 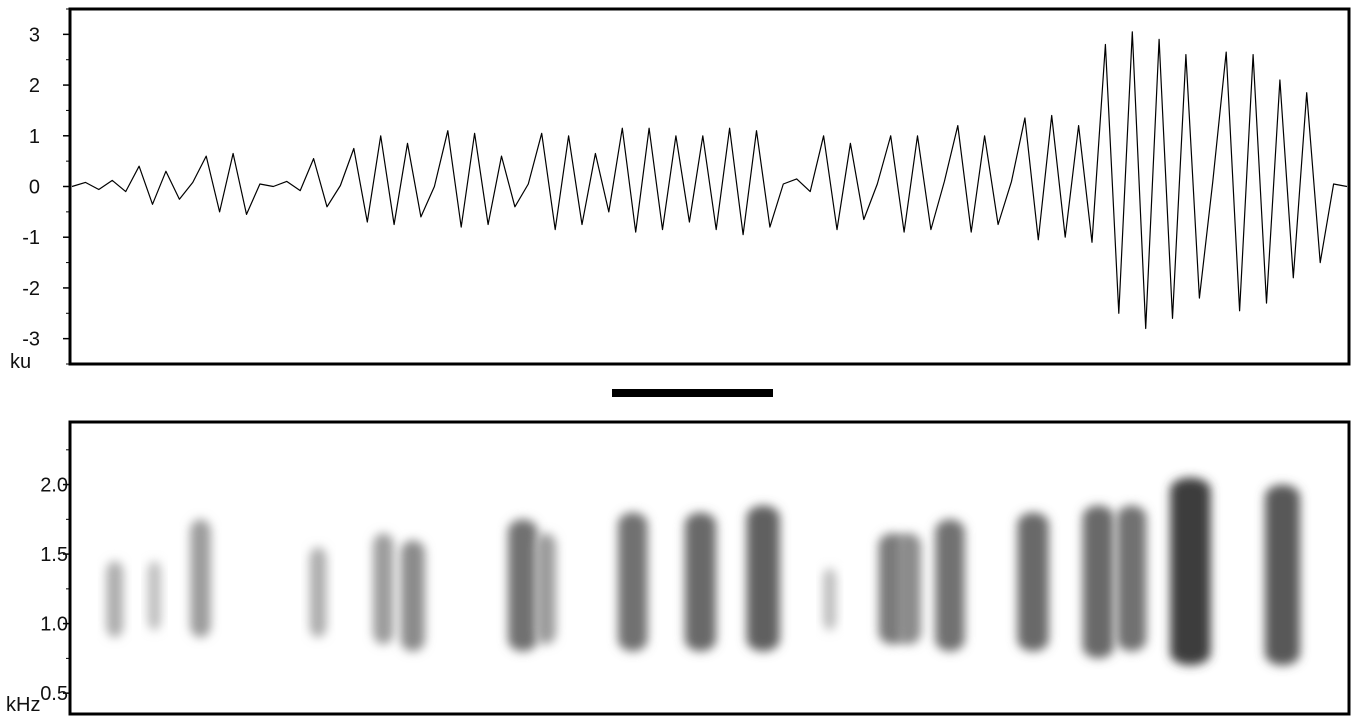 I want to click on waveform-y-tick-label: 3, so click(x=34, y=35).